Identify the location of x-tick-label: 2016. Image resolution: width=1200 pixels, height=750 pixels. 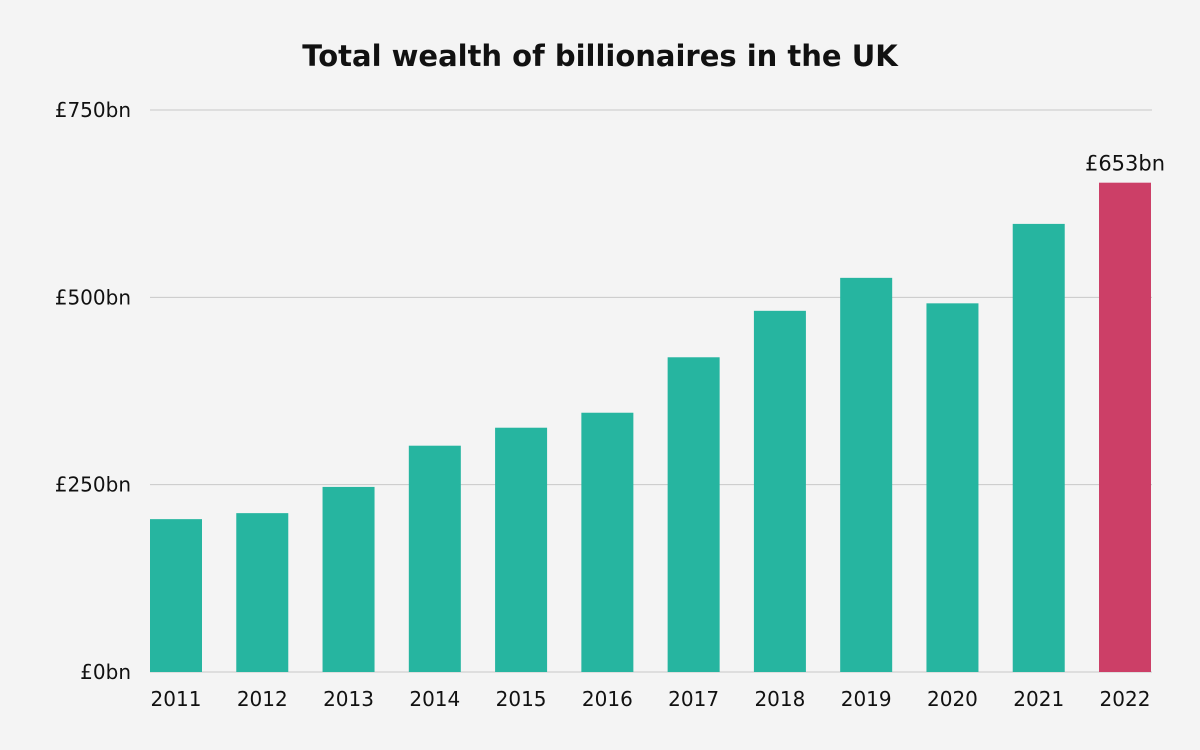
(607, 699).